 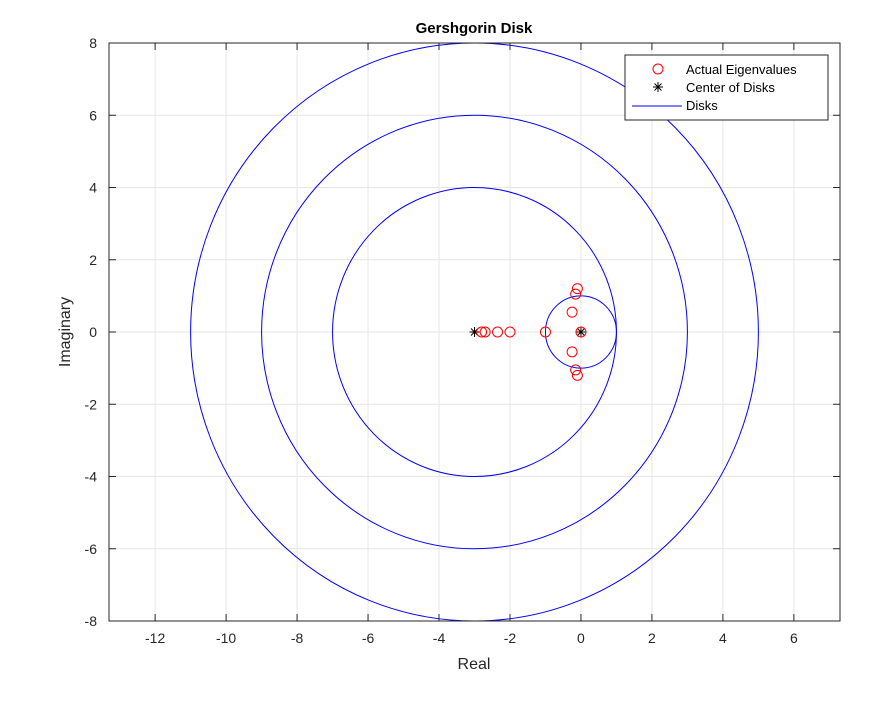 I want to click on legend-centers-label: Center of Disks, so click(x=730, y=87).